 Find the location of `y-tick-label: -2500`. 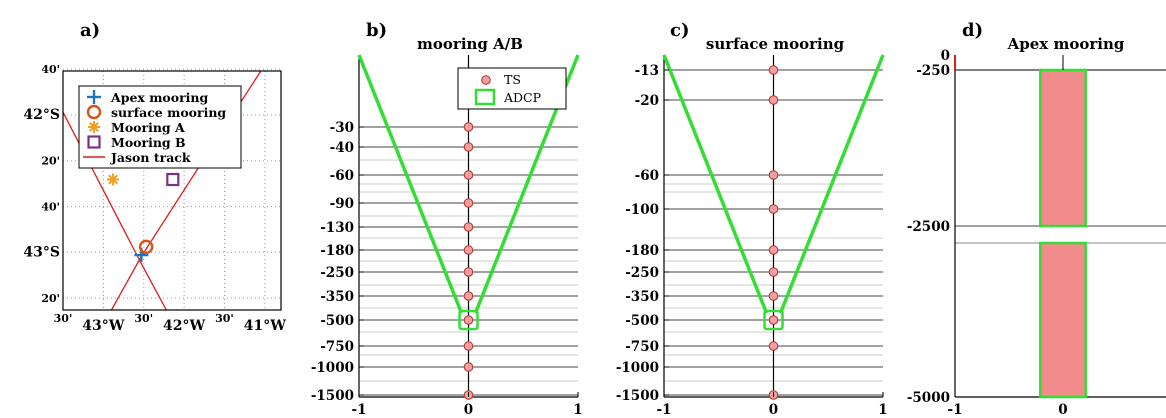

y-tick-label: -2500 is located at coordinates (928, 227).